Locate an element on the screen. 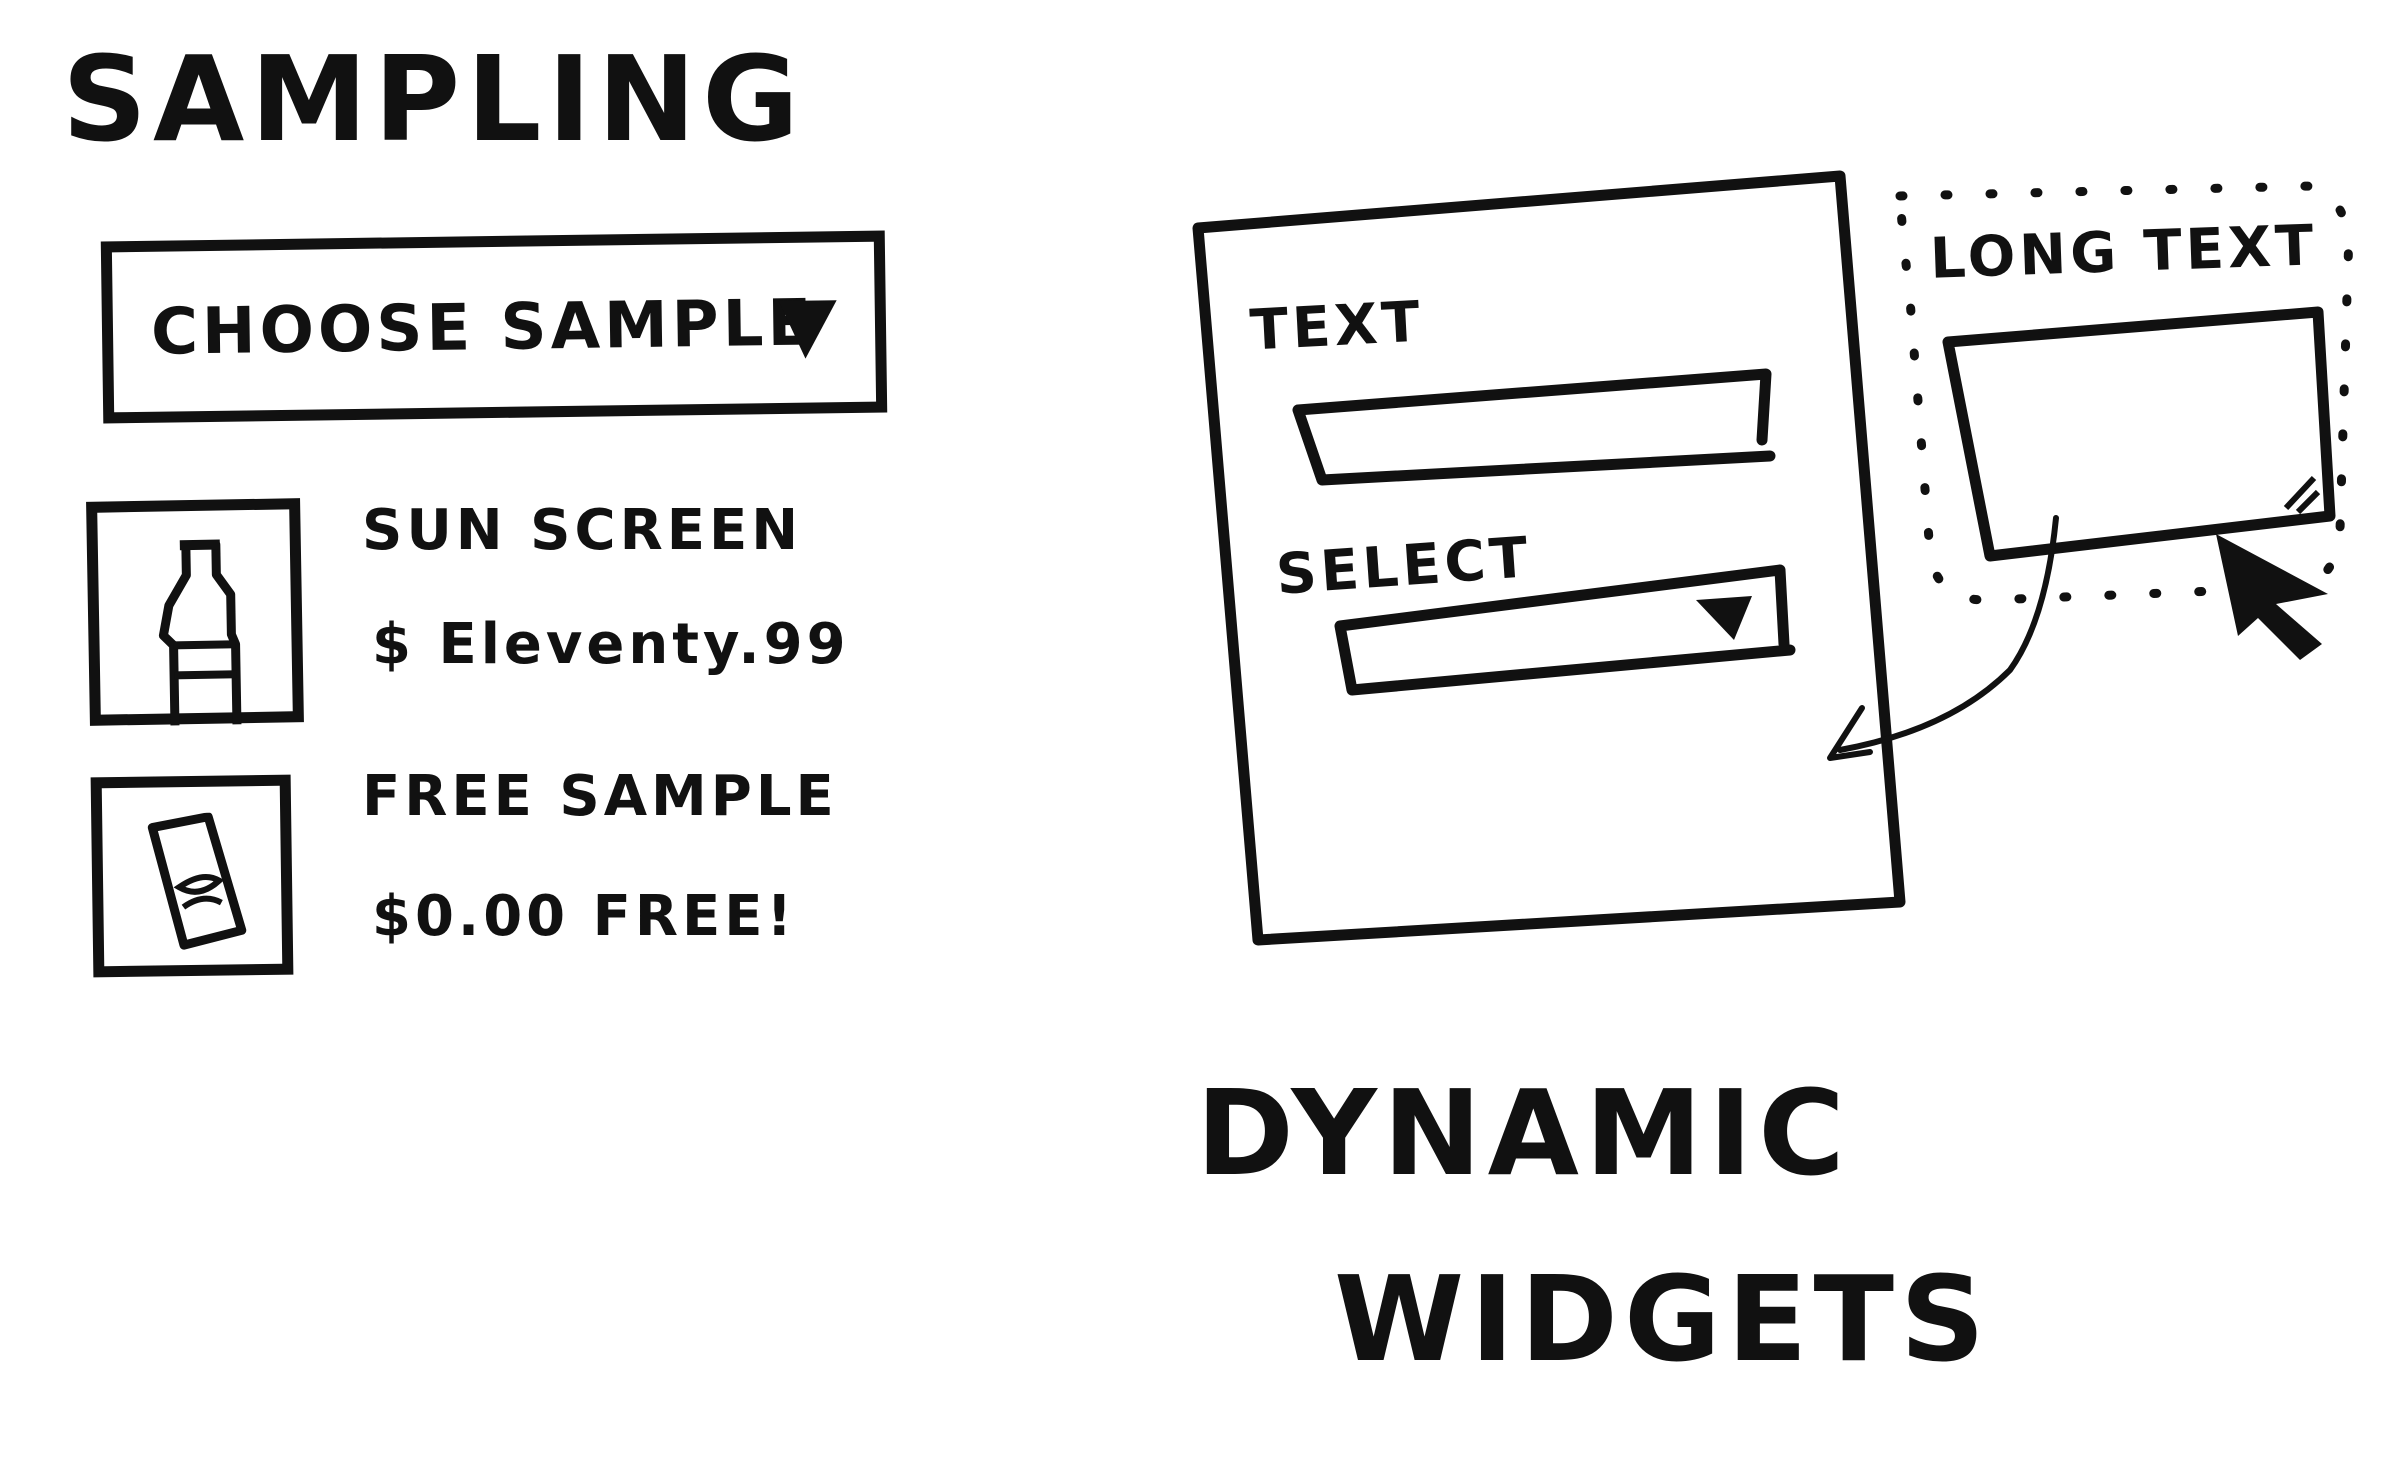 The height and width of the screenshot is (1470, 2400). select-triangle-icon is located at coordinates (1724, 618).